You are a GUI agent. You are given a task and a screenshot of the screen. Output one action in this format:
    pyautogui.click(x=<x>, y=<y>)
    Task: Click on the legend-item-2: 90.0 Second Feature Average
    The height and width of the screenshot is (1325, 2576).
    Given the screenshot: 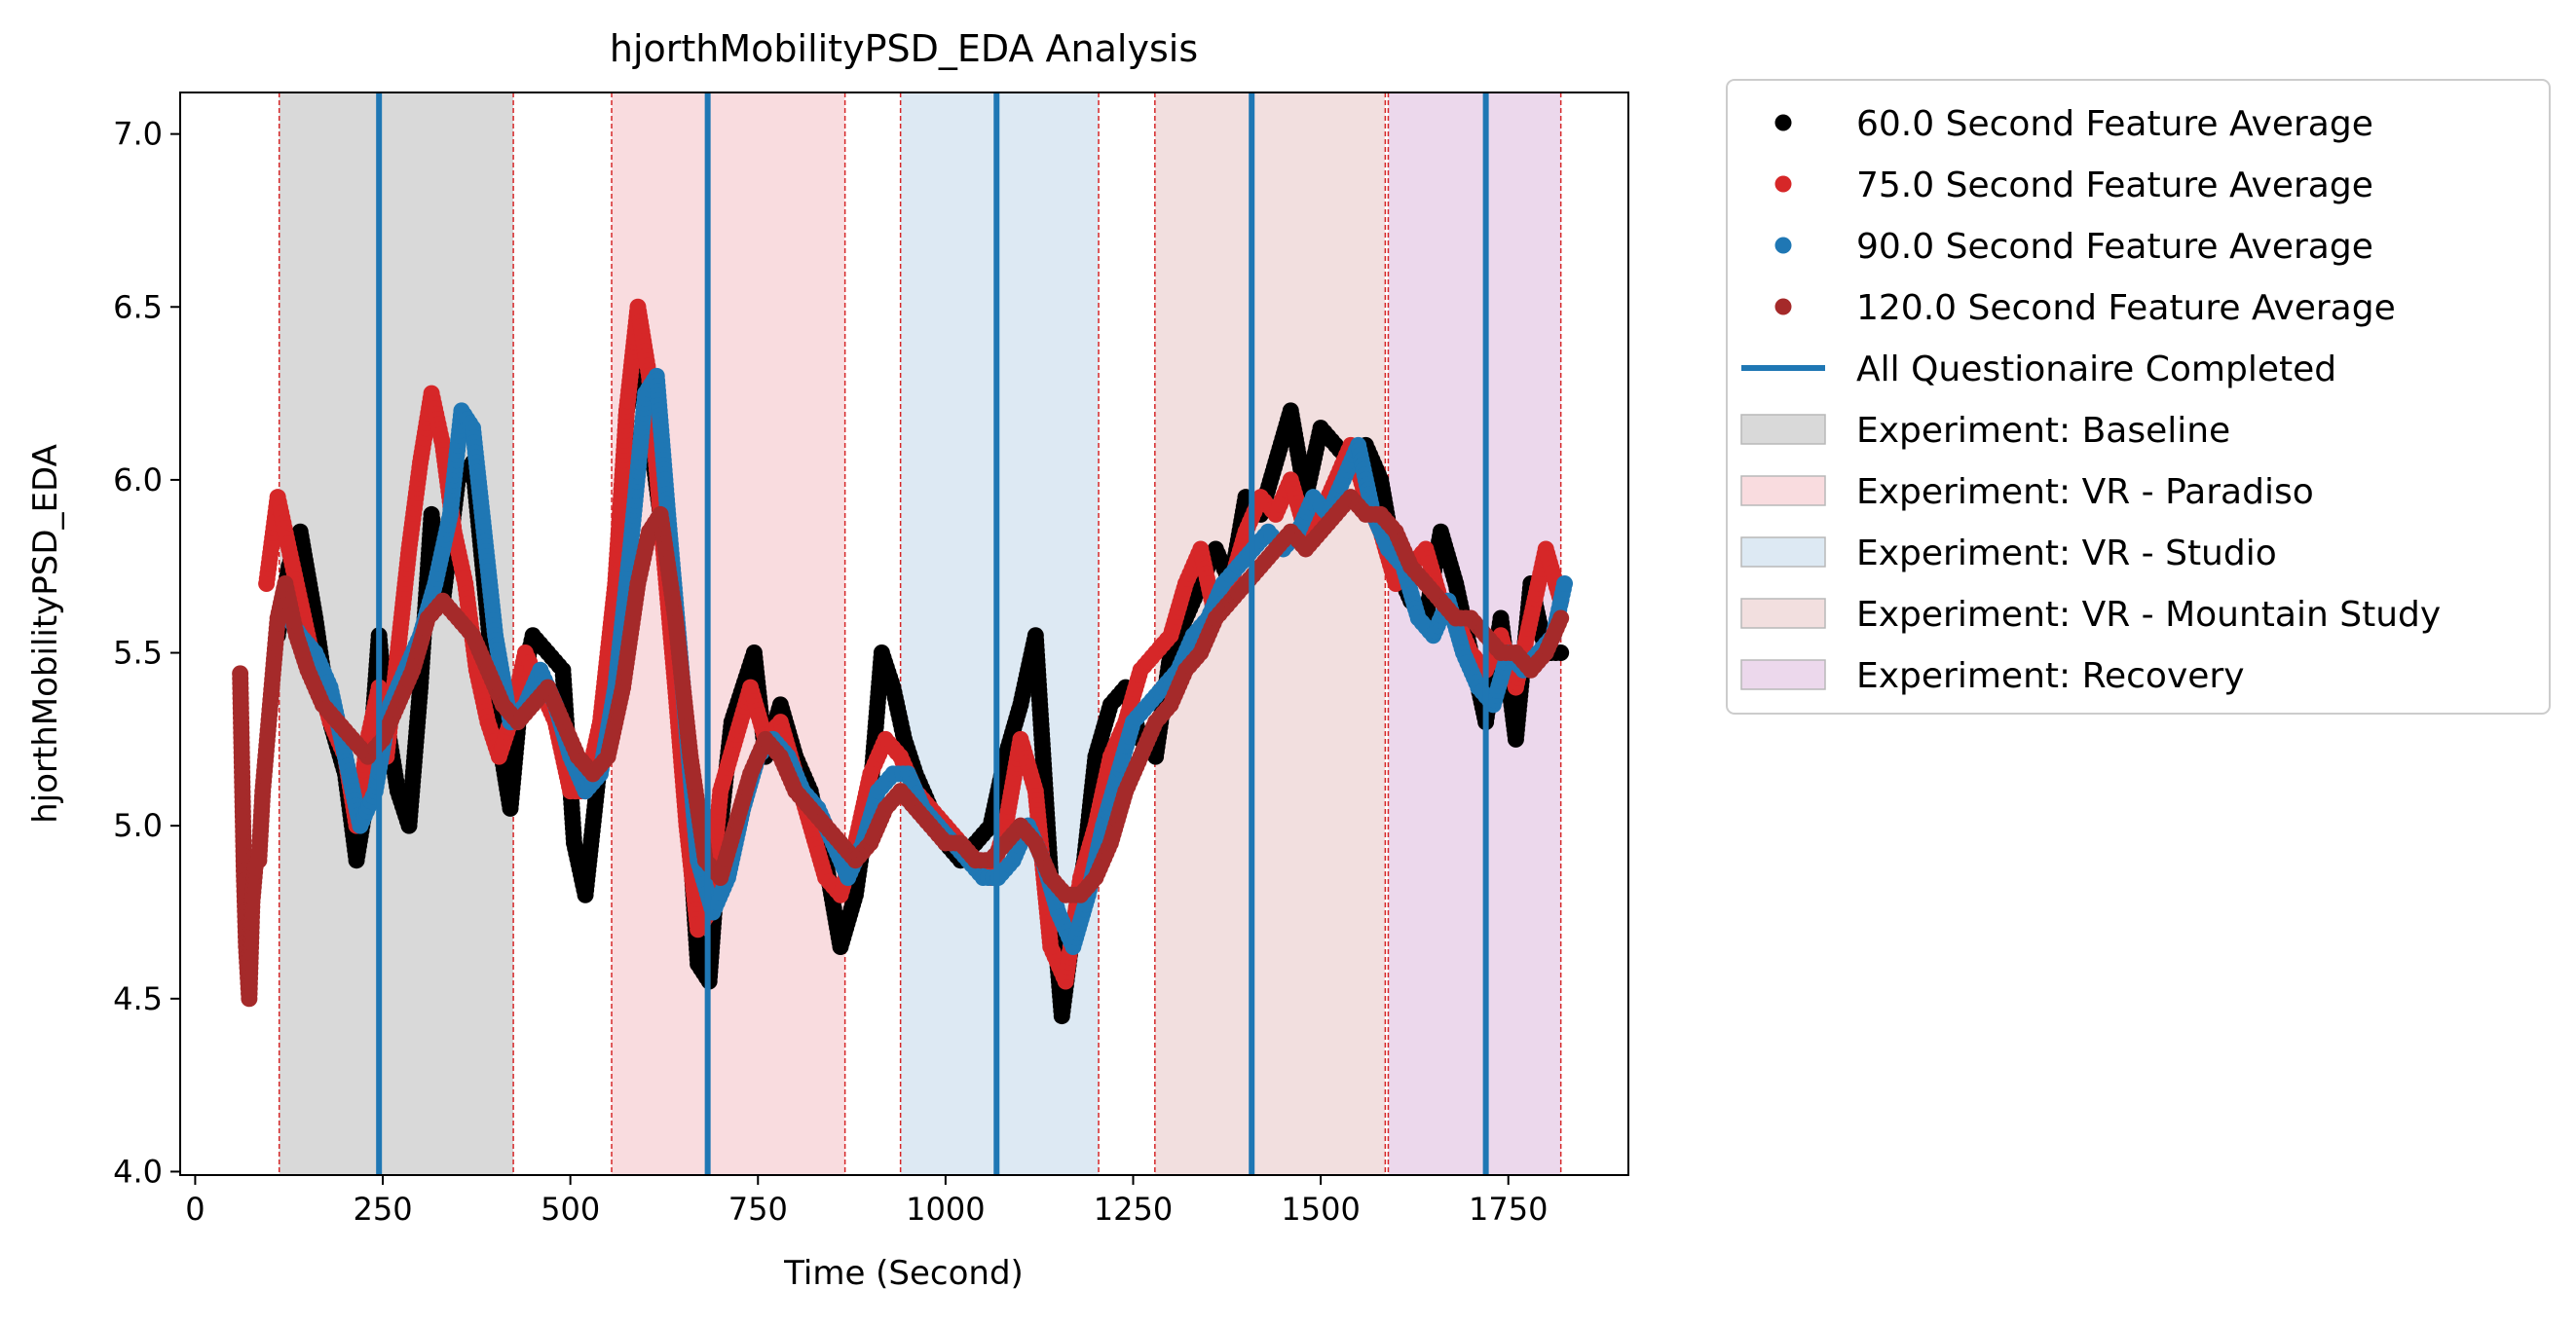 What is the action you would take?
    pyautogui.click(x=2073, y=247)
    